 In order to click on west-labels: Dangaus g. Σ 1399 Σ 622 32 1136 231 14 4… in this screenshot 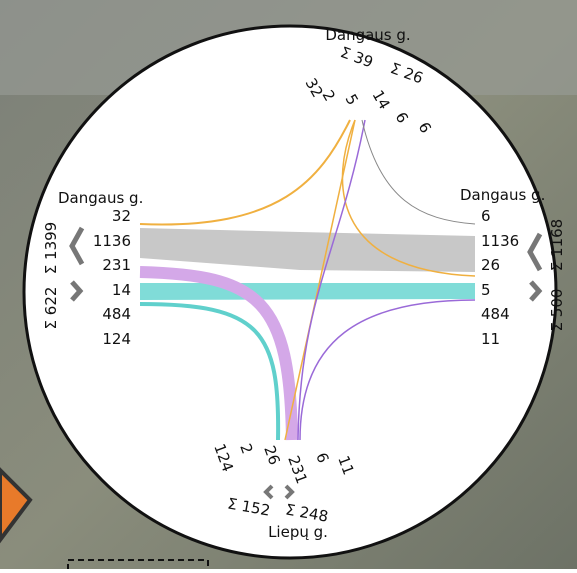, I will do `click(92, 268)`.